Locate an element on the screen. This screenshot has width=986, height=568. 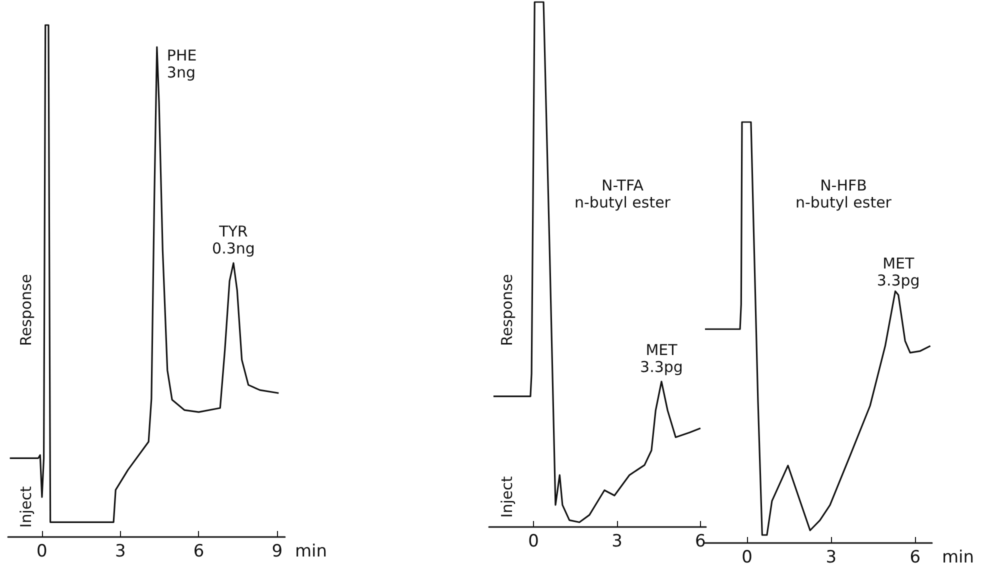
text: N-TFA n-butyl ester is located at coordinates (623, 194).